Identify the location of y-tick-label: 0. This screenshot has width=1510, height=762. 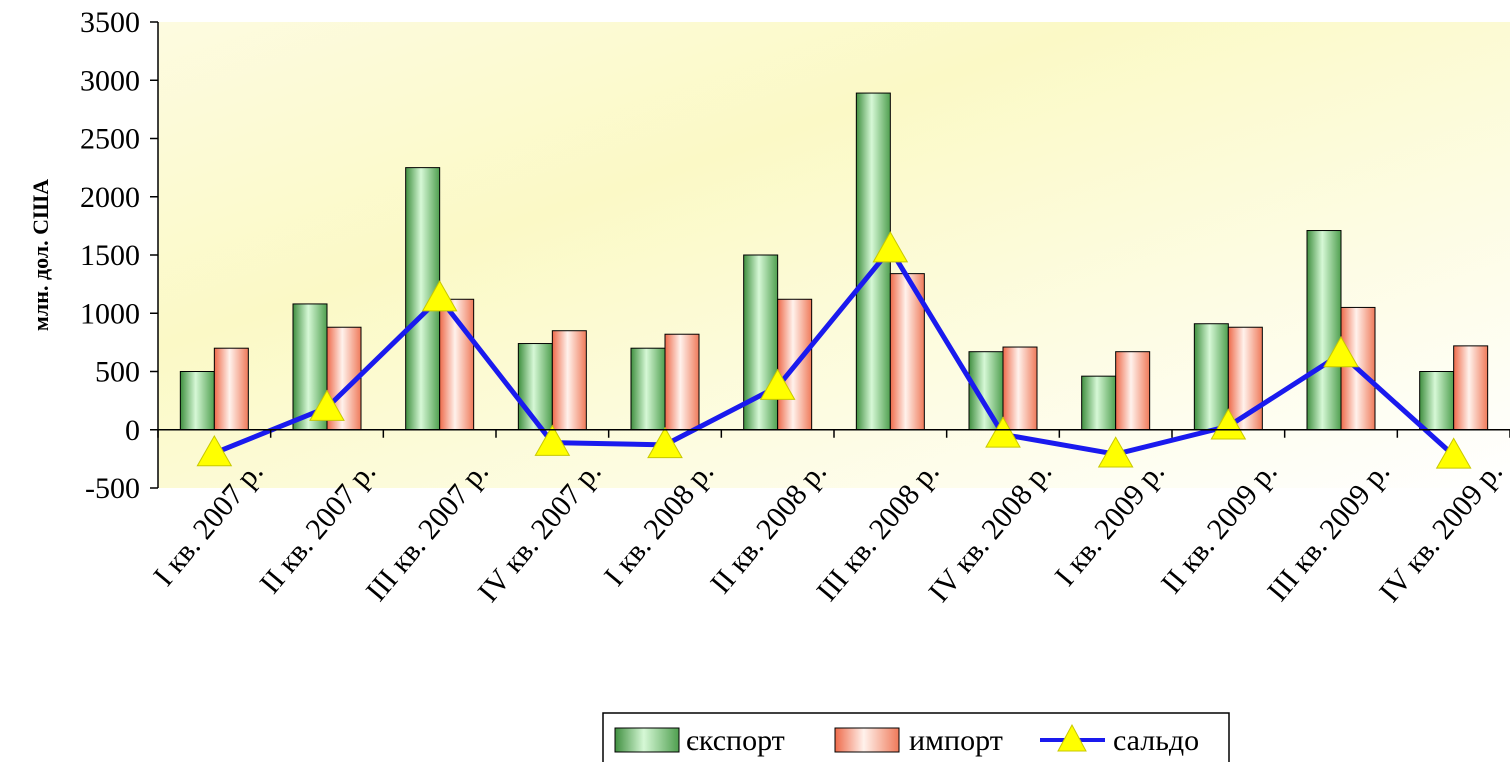
(132, 430).